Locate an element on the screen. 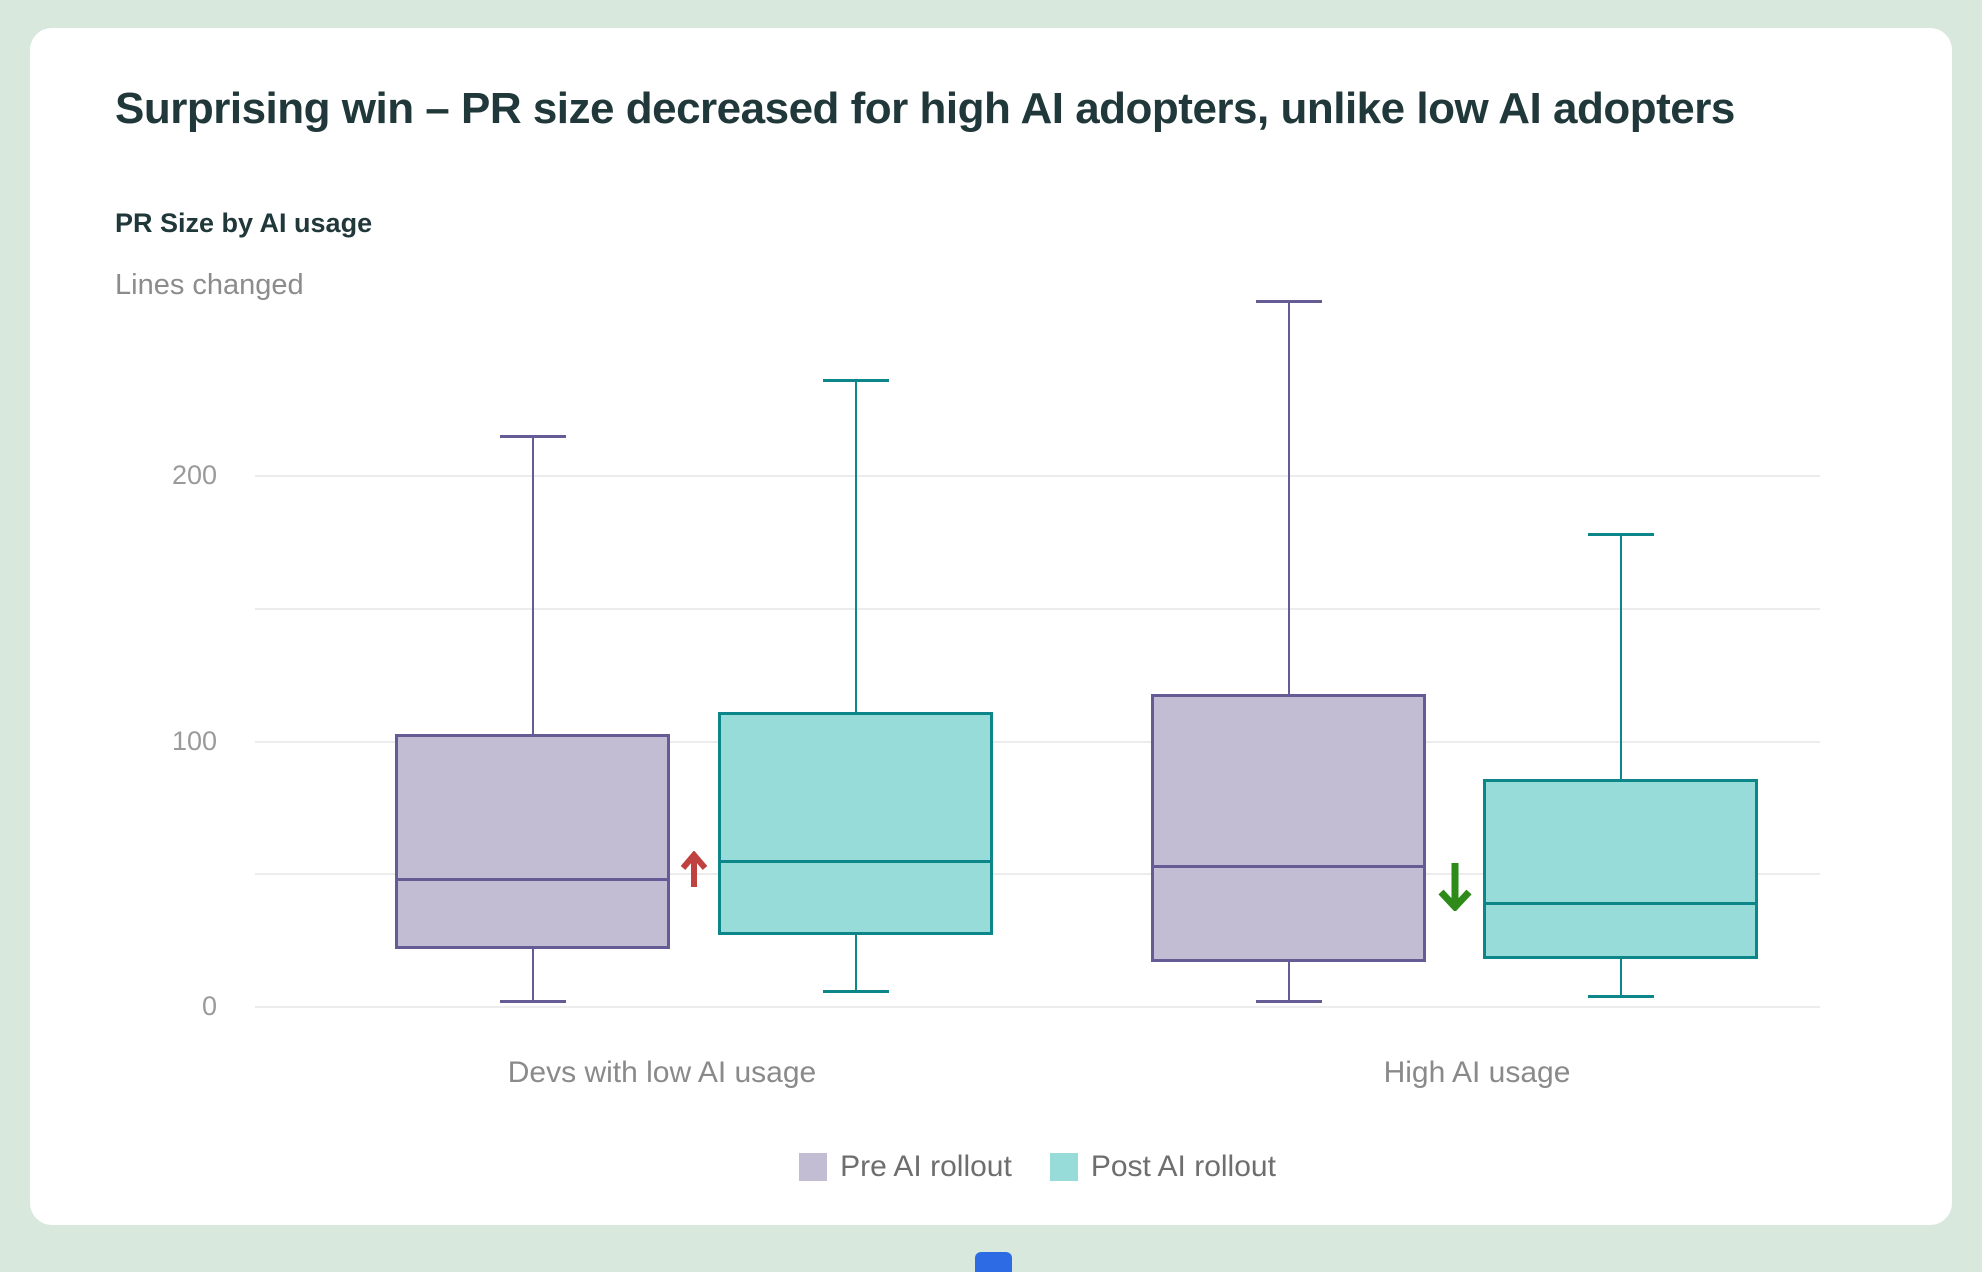 This screenshot has height=1272, width=1982. legend-item-pre-ai-rollout: Pre AI rollout is located at coordinates (905, 1167).